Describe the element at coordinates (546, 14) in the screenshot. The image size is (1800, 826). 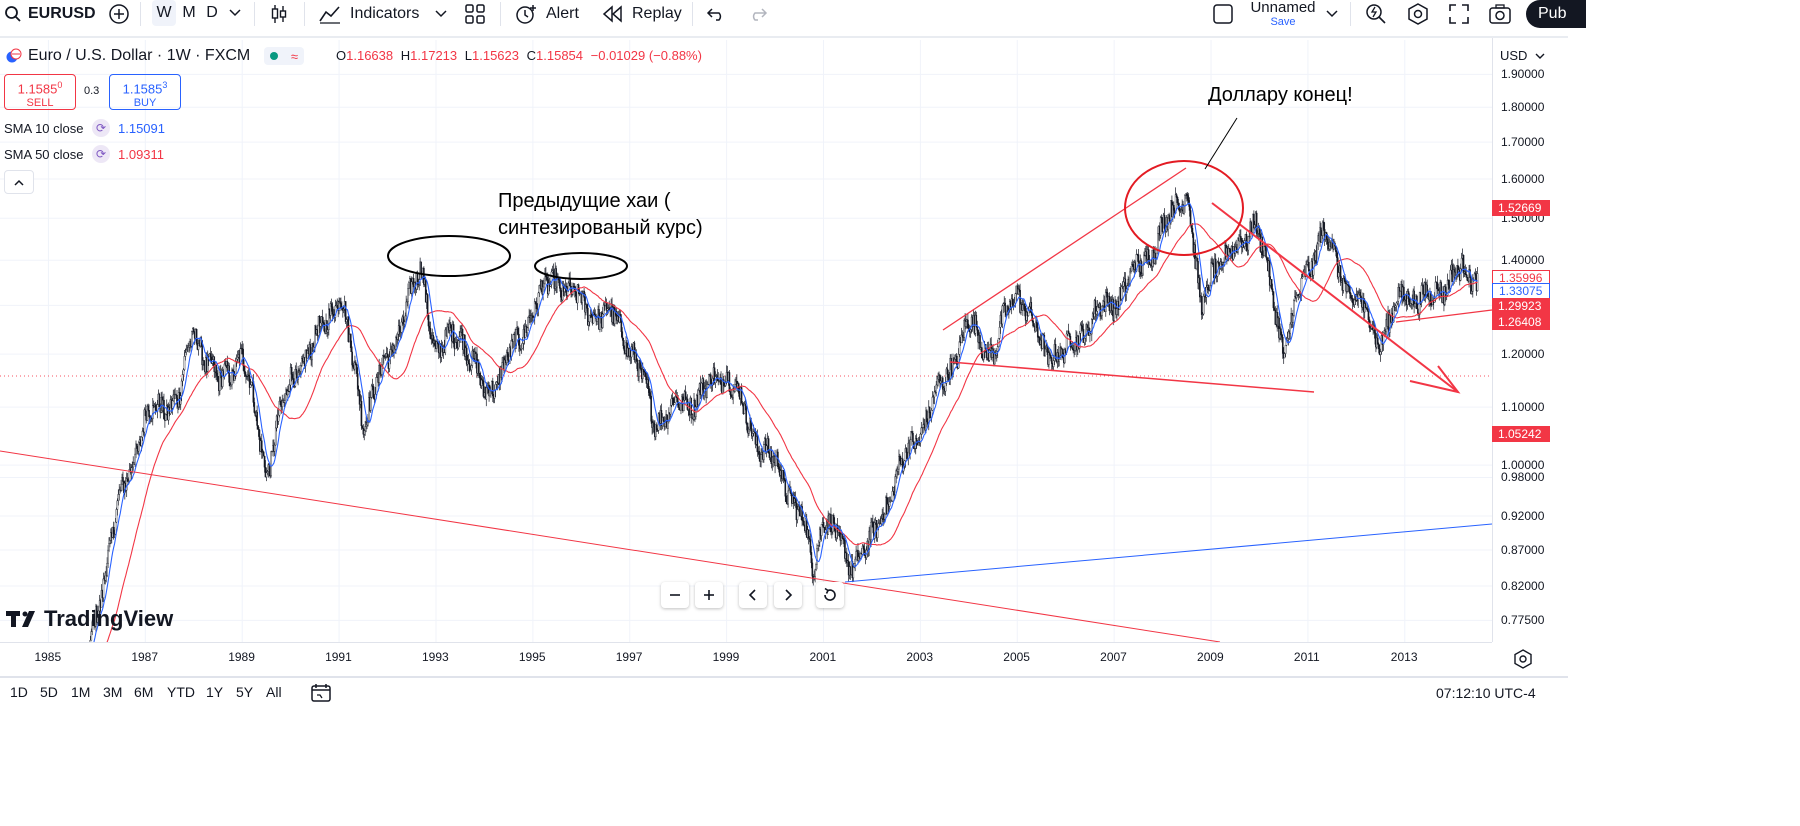
I see `alert-button: Alert` at that location.